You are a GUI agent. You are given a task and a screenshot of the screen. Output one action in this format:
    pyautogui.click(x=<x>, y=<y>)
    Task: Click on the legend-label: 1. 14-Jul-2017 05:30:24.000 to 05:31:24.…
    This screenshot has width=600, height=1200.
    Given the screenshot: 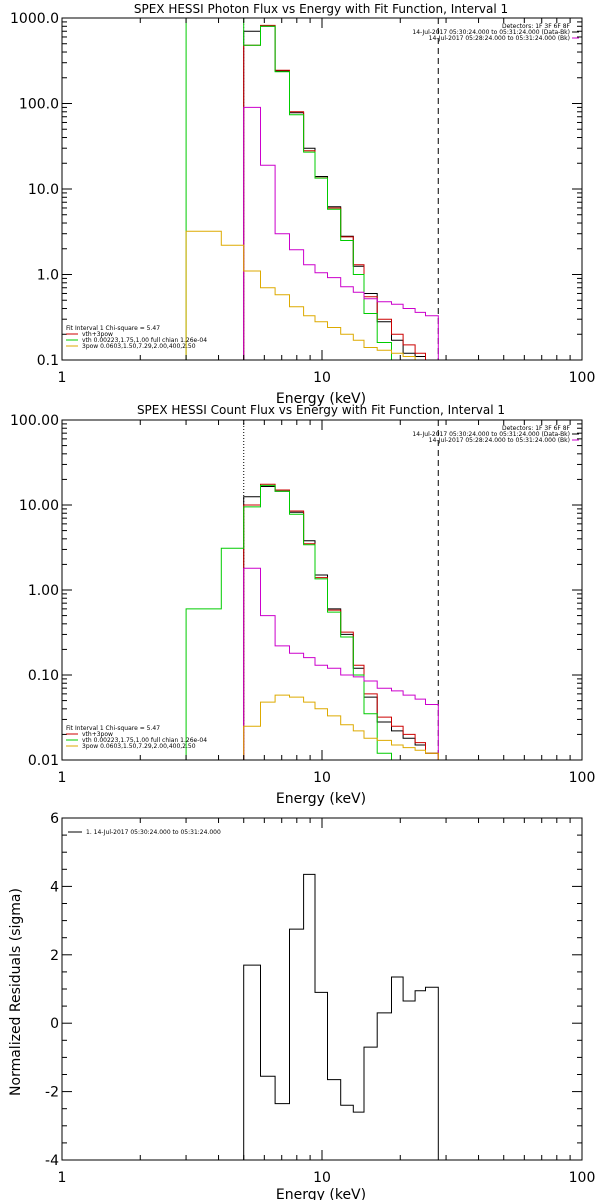 What is the action you would take?
    pyautogui.click(x=153, y=832)
    